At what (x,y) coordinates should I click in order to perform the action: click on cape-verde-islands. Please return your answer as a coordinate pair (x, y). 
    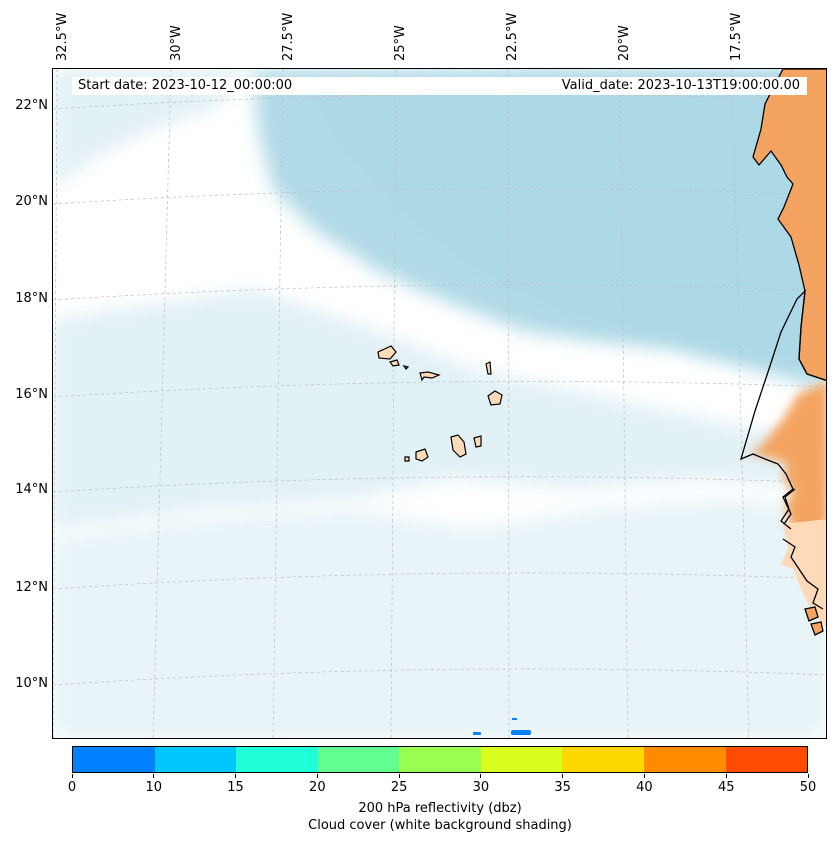
    Looking at the image, I should click on (440, 403).